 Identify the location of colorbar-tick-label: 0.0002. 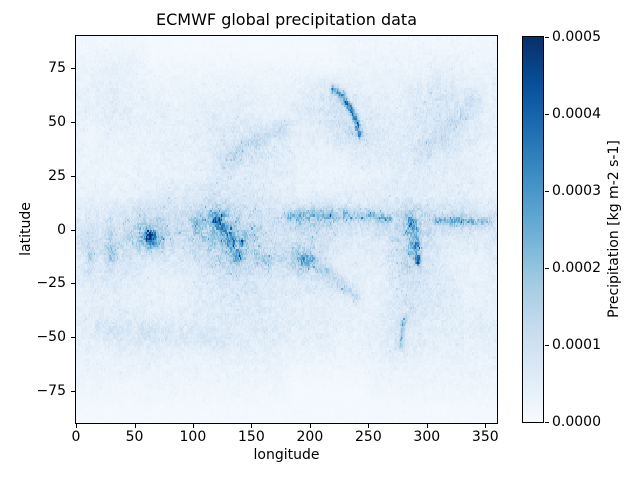
(576, 268).